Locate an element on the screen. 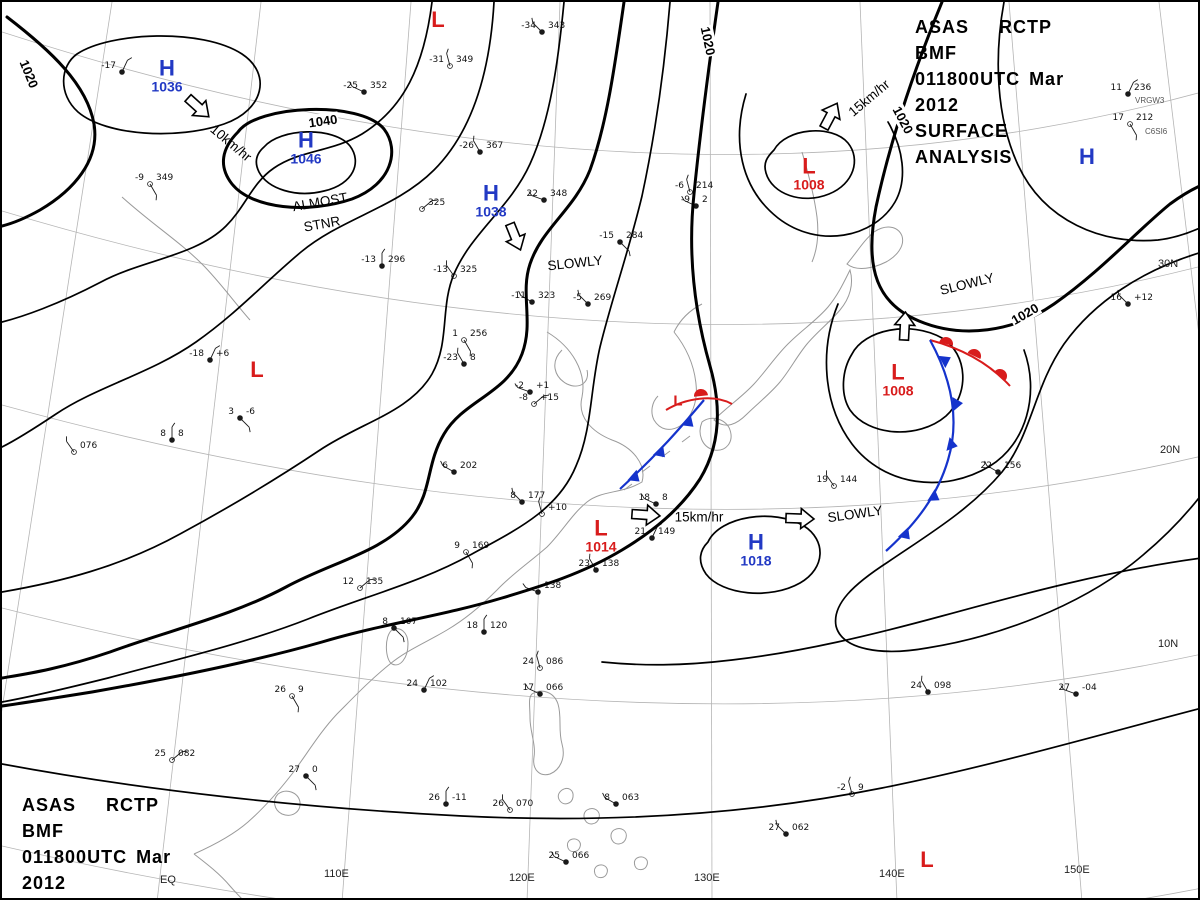 Image resolution: width=1200 pixels, height=900 pixels. svg-text: 24 is located at coordinates (917, 686).